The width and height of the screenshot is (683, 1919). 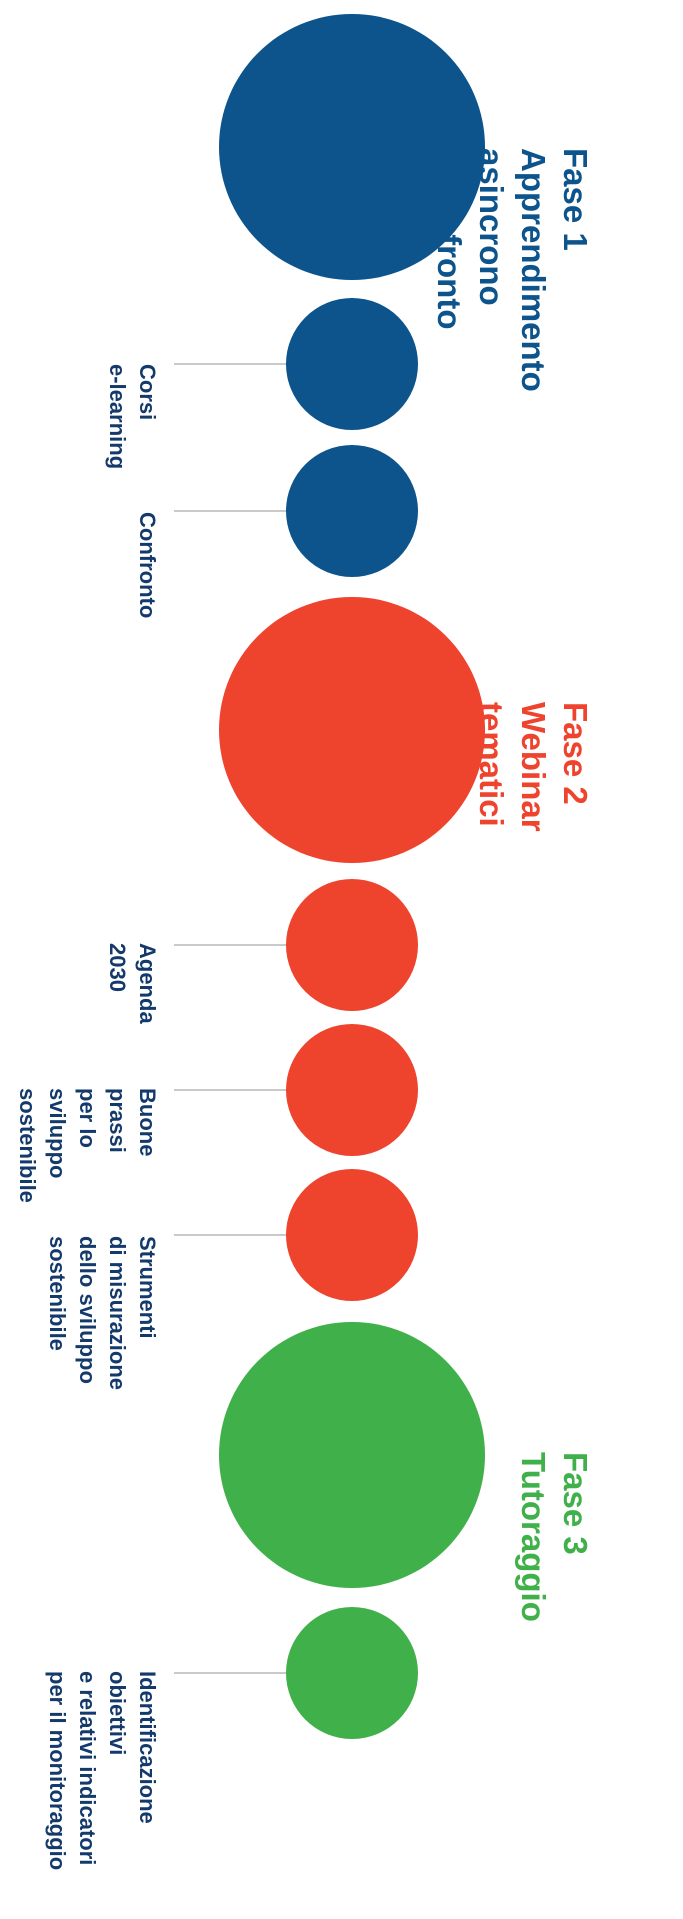 I want to click on phase-3-subtitle: Tutoraggio, so click(x=533, y=1537).